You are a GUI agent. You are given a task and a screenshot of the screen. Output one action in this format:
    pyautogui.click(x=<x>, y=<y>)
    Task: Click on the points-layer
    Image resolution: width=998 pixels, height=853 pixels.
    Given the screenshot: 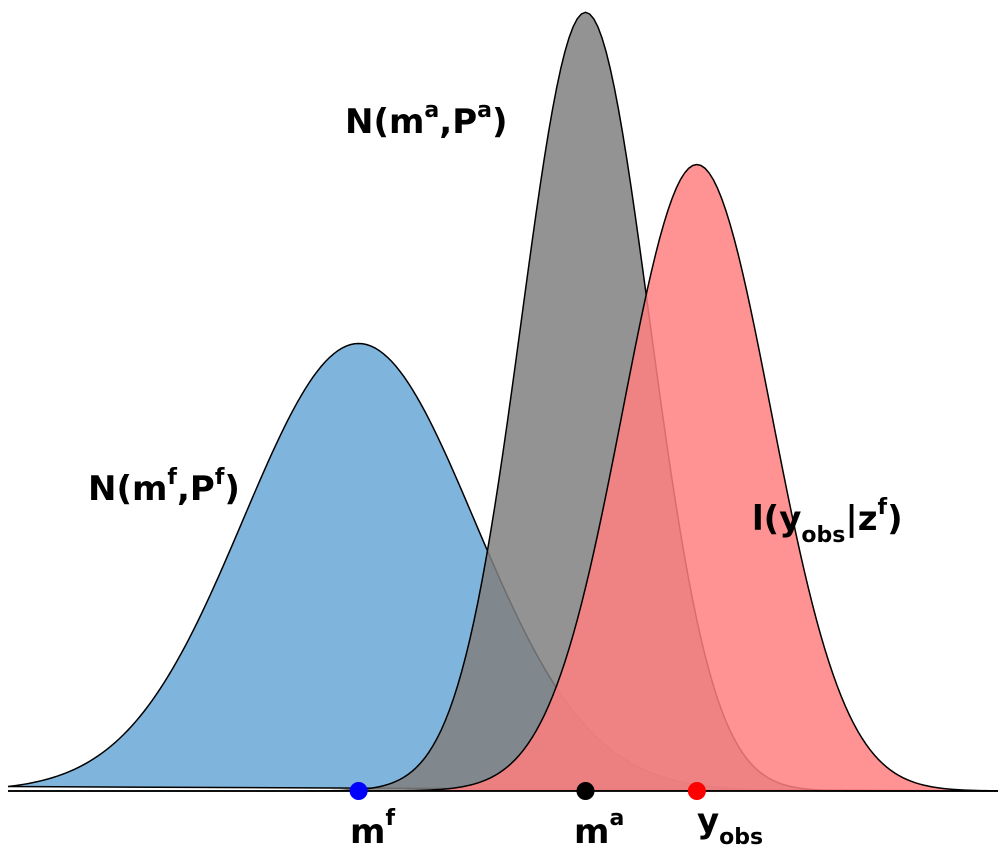 What is the action you would take?
    pyautogui.click(x=527, y=791)
    